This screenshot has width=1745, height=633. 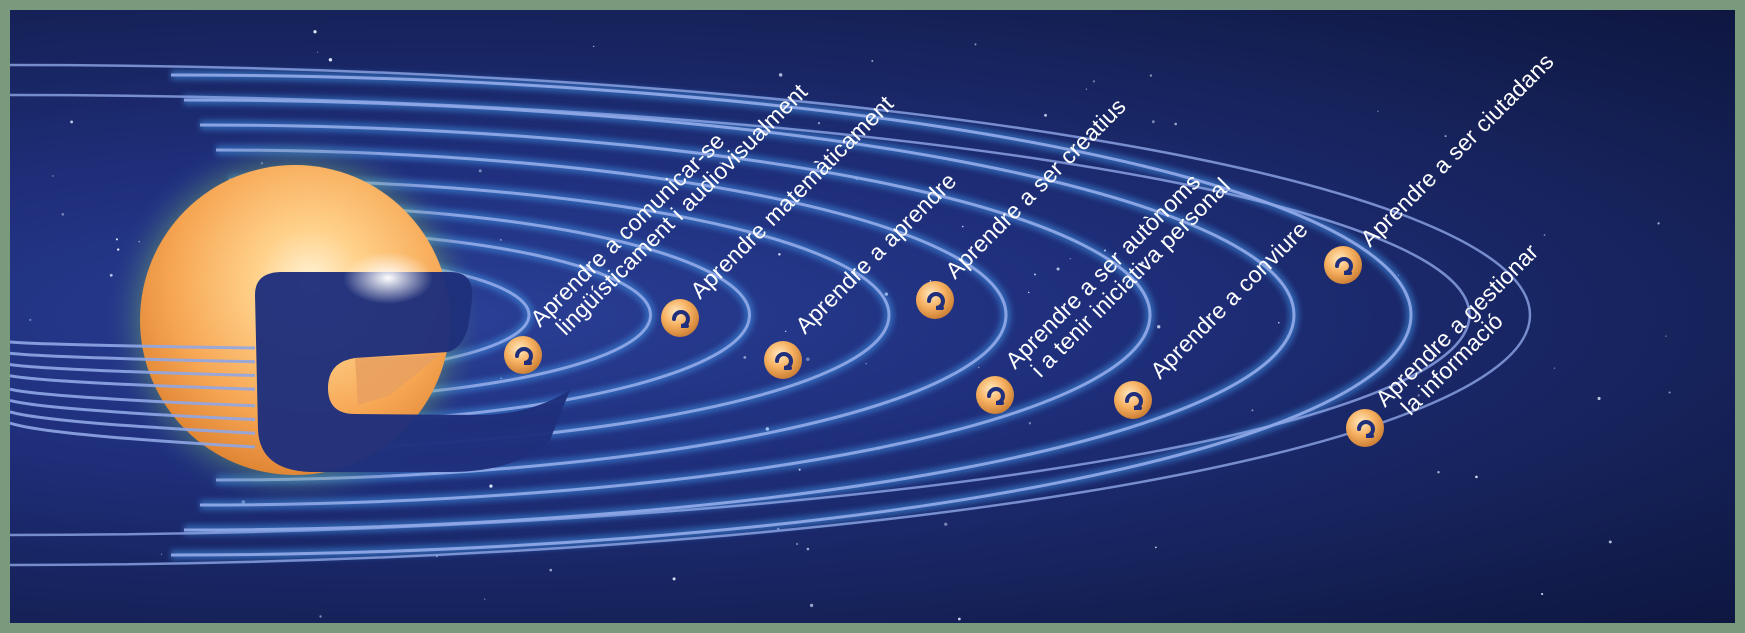 I want to click on competence-label-line1: Aprendre a ser ciutadans, so click(x=1457, y=150).